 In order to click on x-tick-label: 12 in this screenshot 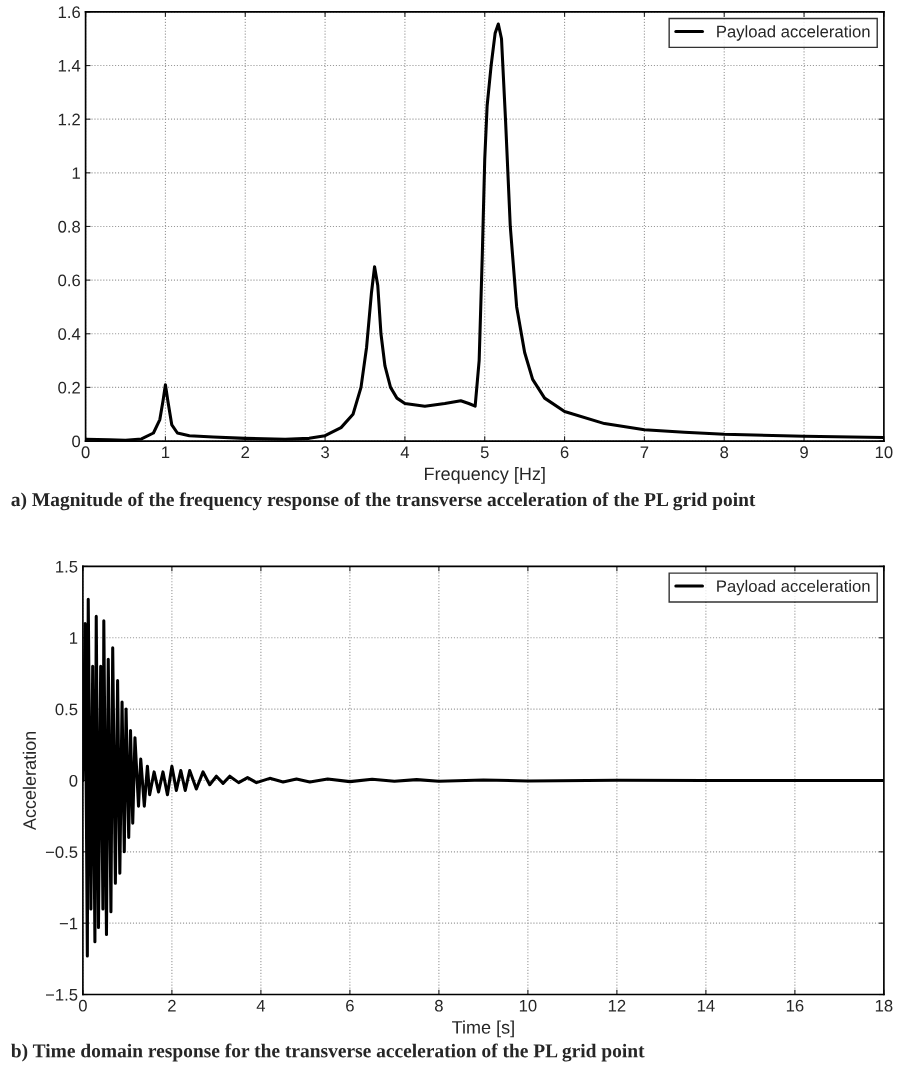, I will do `click(617, 1005)`.